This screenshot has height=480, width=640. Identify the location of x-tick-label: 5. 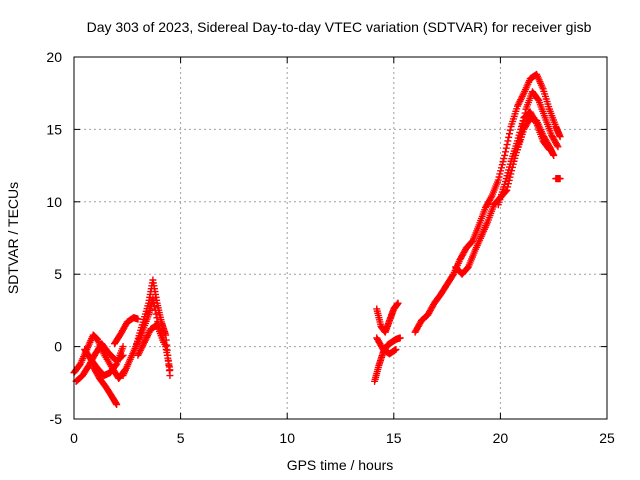
(181, 438).